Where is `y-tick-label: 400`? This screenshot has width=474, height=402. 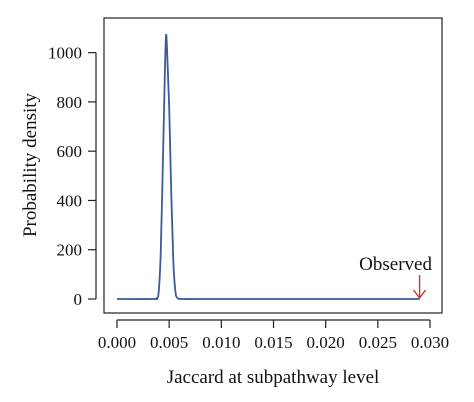
y-tick-label: 400 is located at coordinates (70, 200).